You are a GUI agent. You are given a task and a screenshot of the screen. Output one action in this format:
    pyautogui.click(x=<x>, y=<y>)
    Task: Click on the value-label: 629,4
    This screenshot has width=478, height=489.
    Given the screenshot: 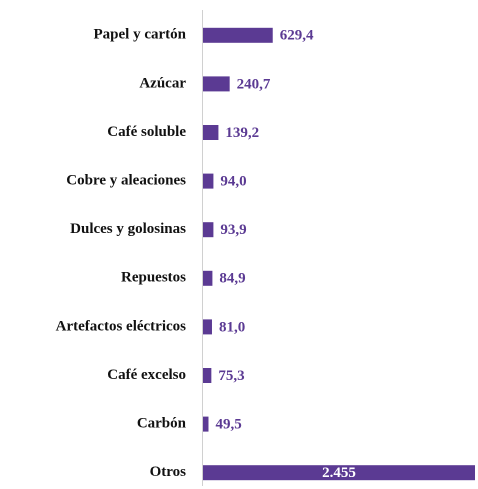 What is the action you would take?
    pyautogui.click(x=297, y=36)
    